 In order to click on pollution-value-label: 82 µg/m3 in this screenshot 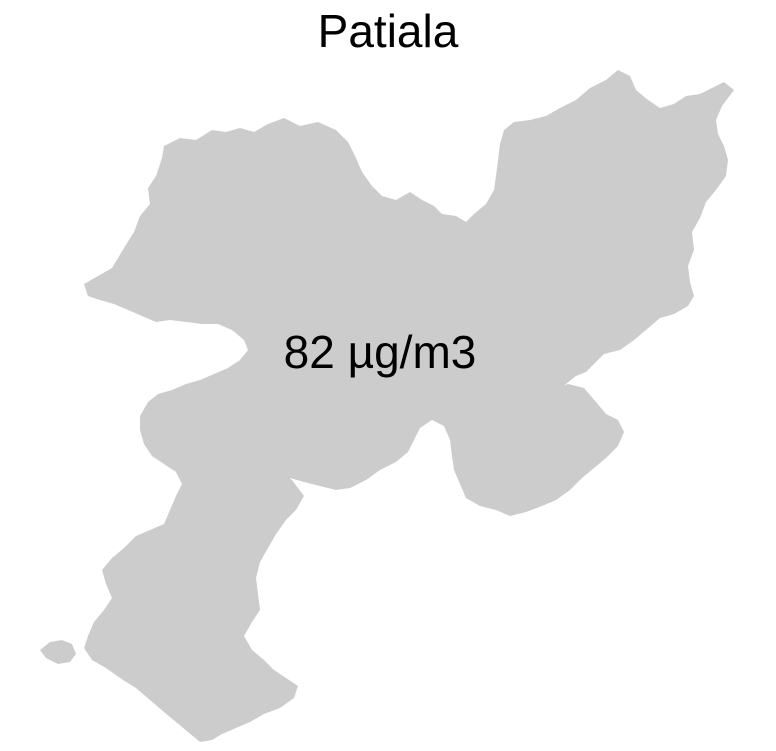, I will do `click(380, 352)`.